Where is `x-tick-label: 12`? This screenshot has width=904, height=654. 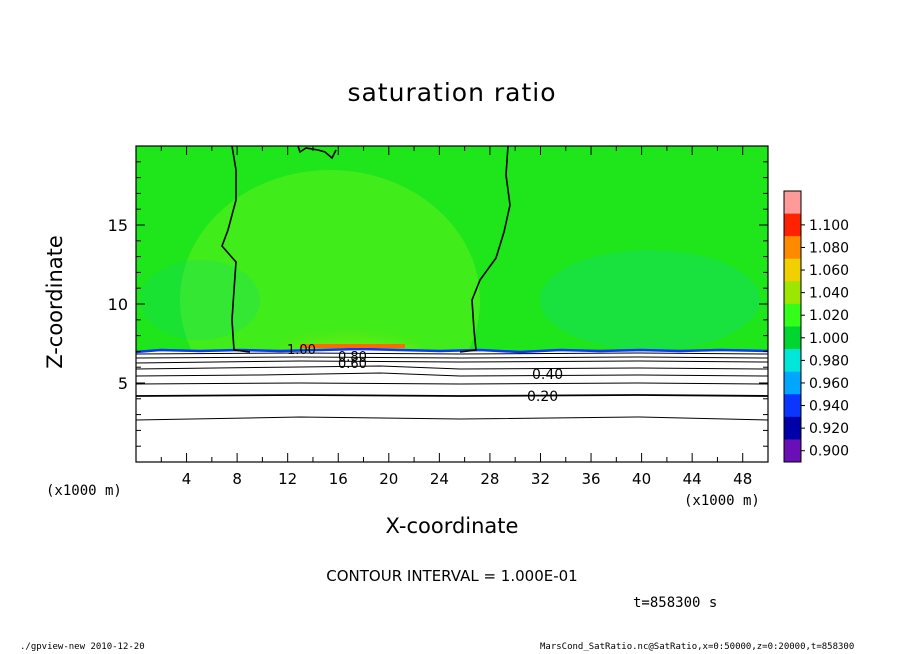 x-tick-label: 12 is located at coordinates (287, 479).